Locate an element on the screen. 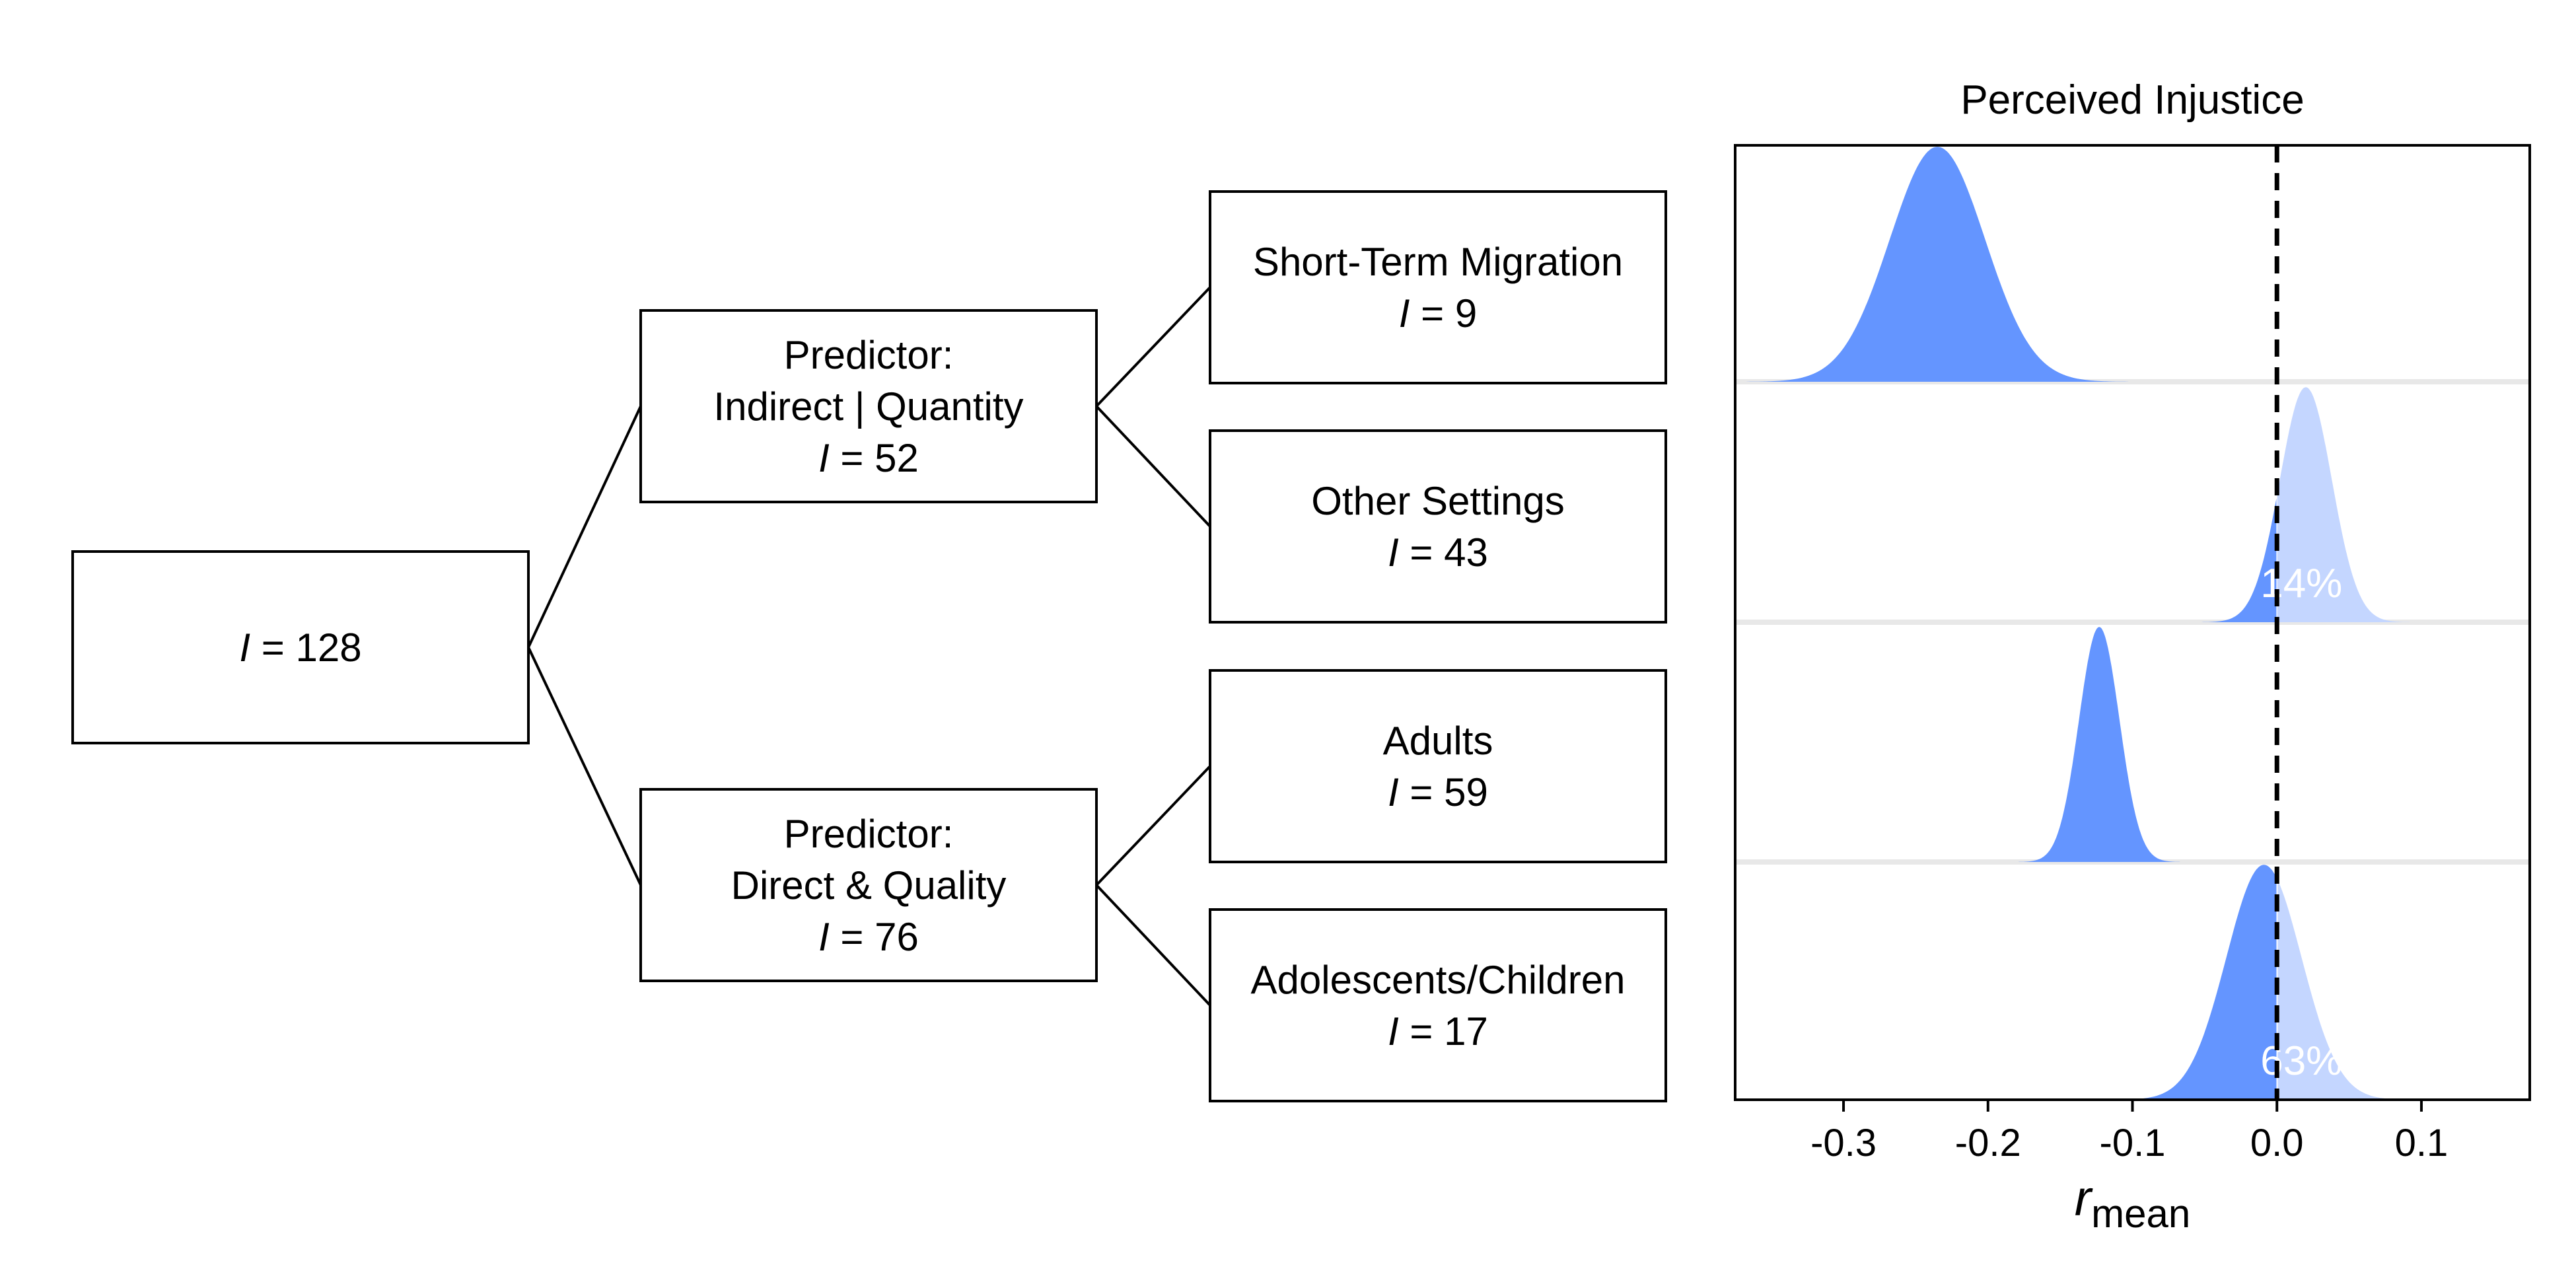 This screenshot has width=2576, height=1288. branch-node-1-label: Indirect | Quantity is located at coordinates (868, 406).